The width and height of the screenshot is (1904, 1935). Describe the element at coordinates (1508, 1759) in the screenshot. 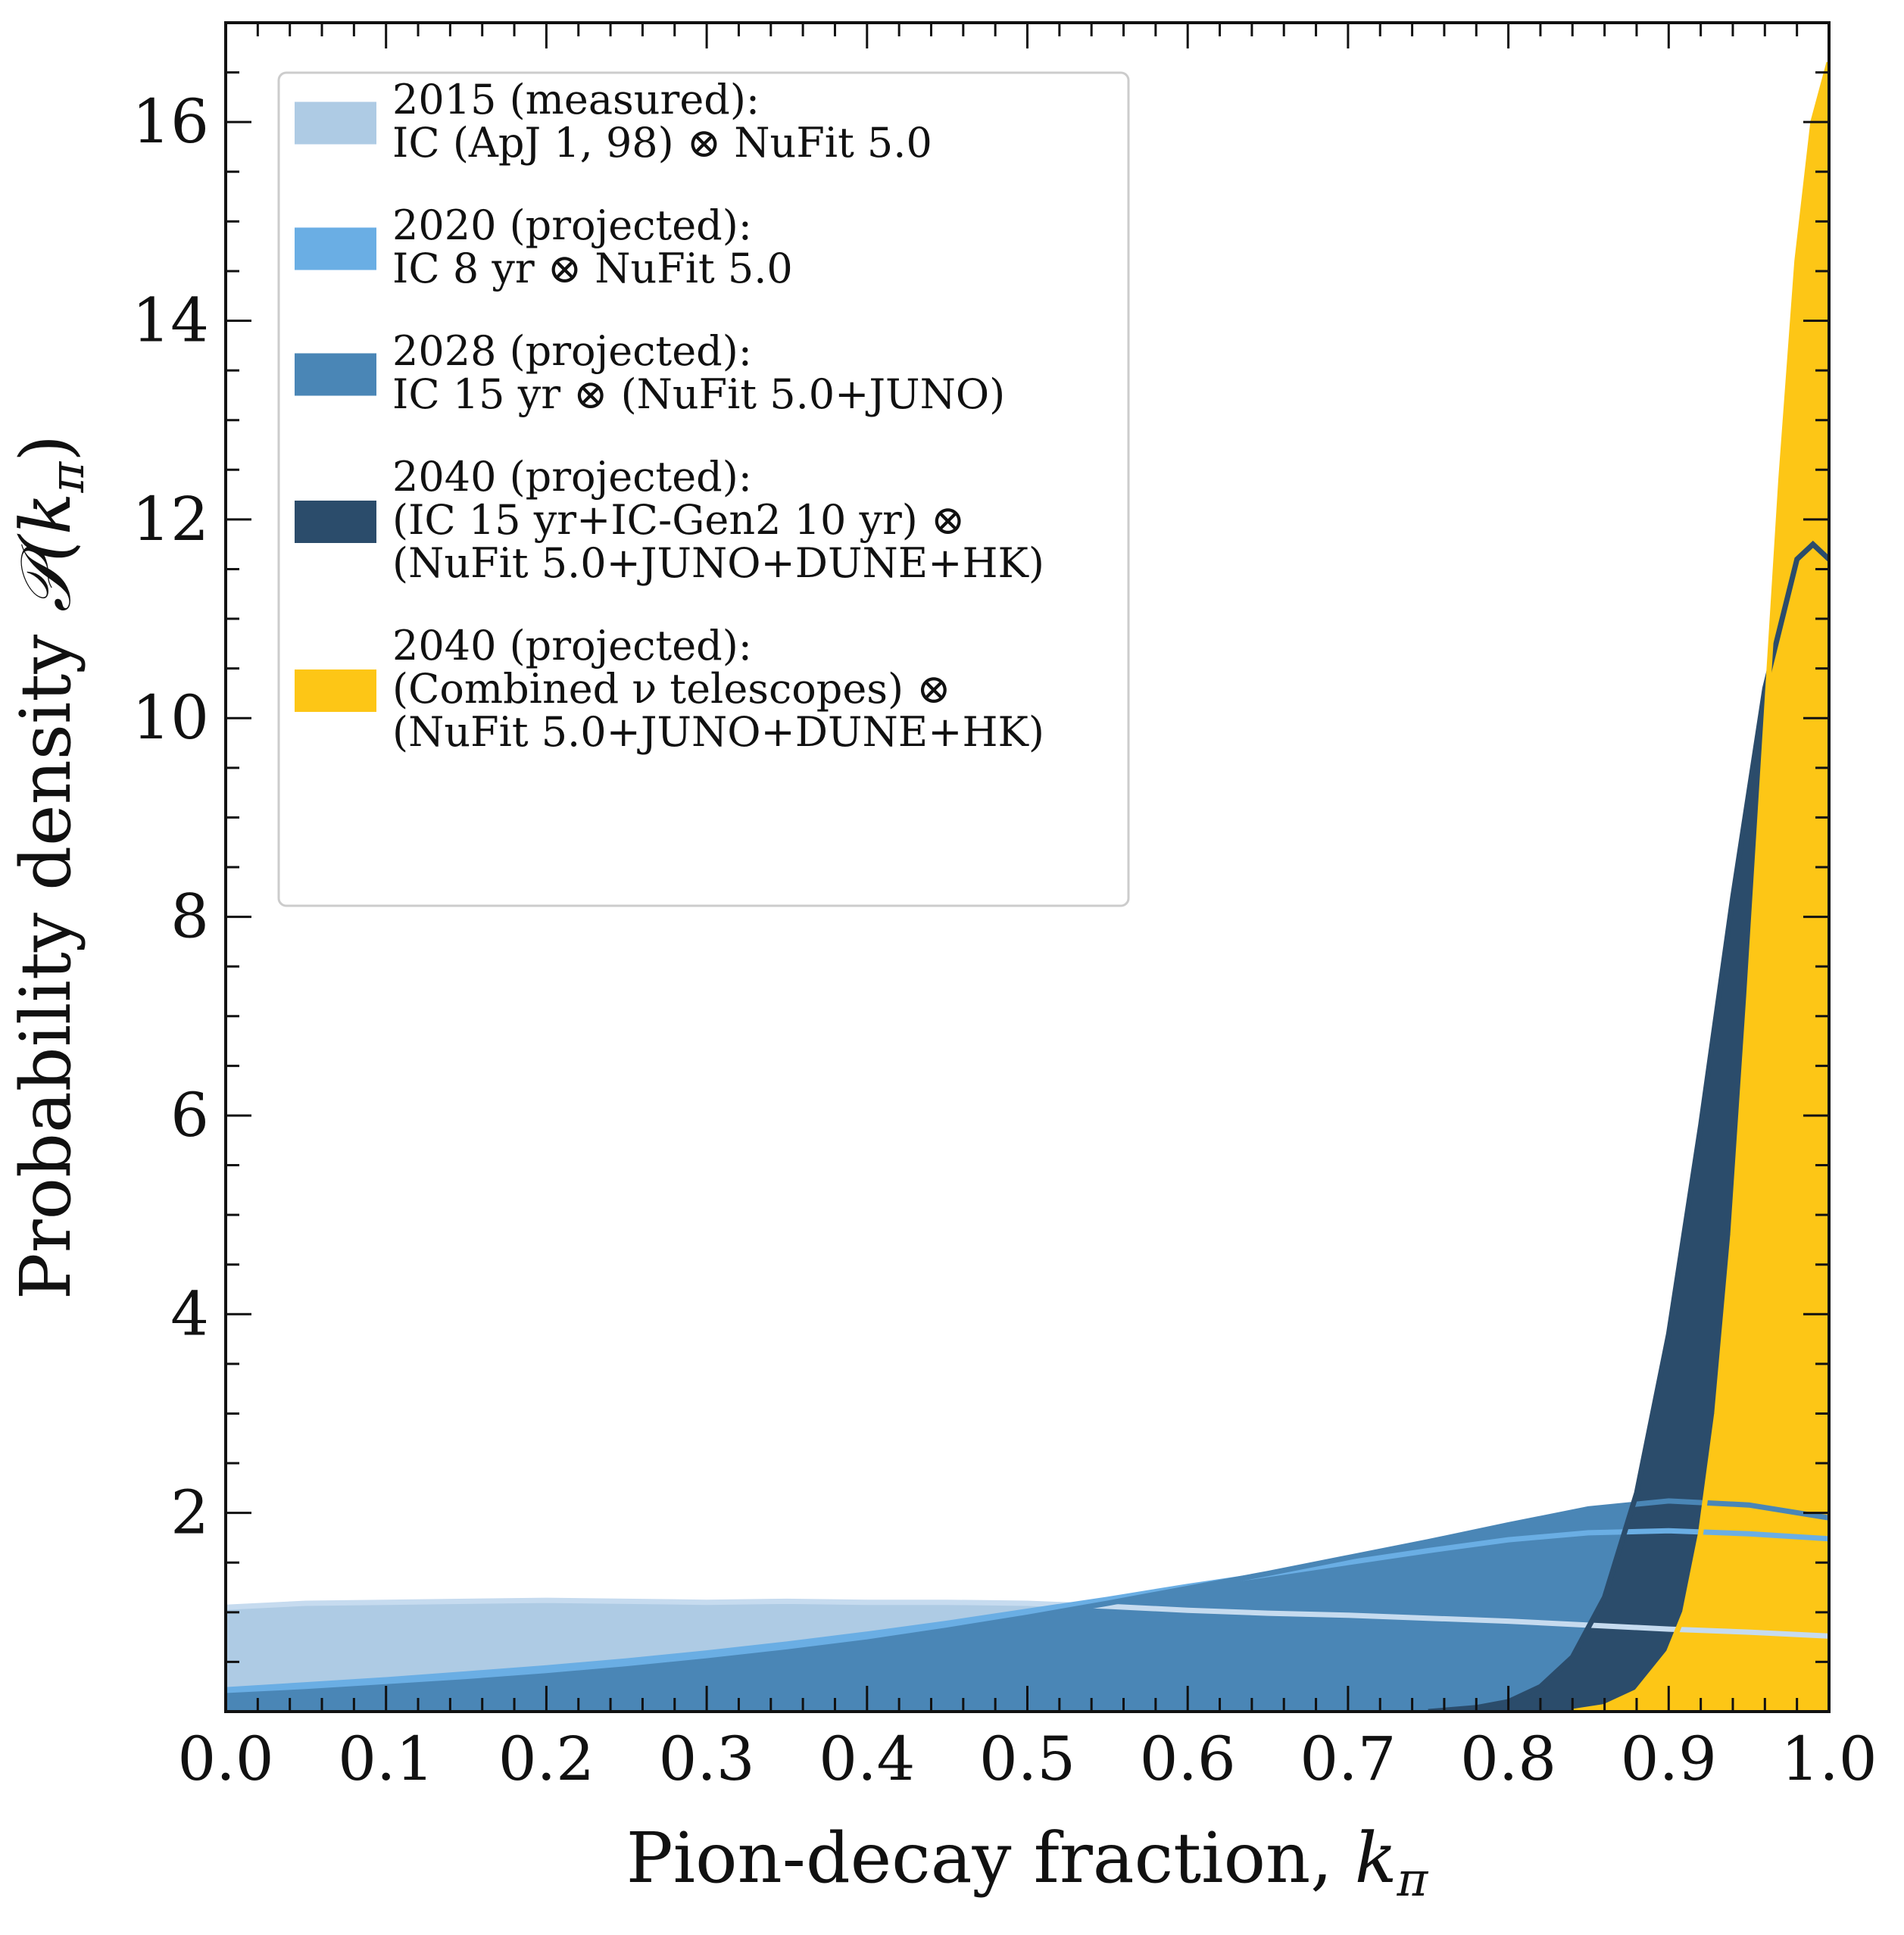

I see `x-tick-label: 0.8` at that location.